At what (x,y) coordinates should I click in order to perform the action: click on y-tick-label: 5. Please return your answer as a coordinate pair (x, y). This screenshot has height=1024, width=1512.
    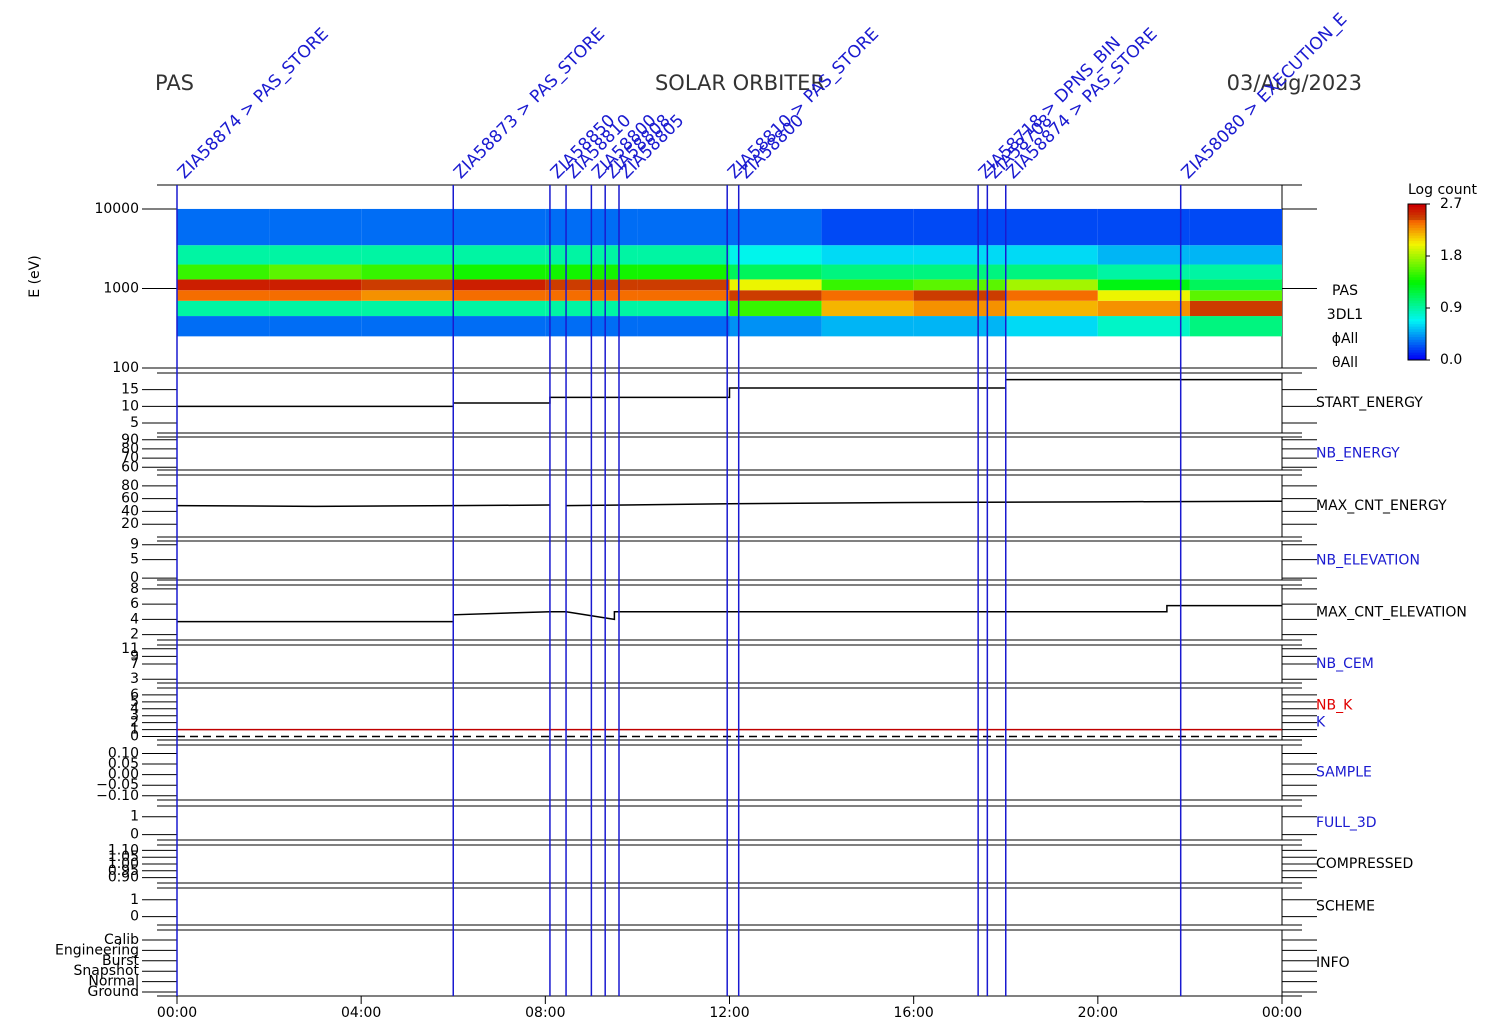
    Looking at the image, I should click on (134, 560).